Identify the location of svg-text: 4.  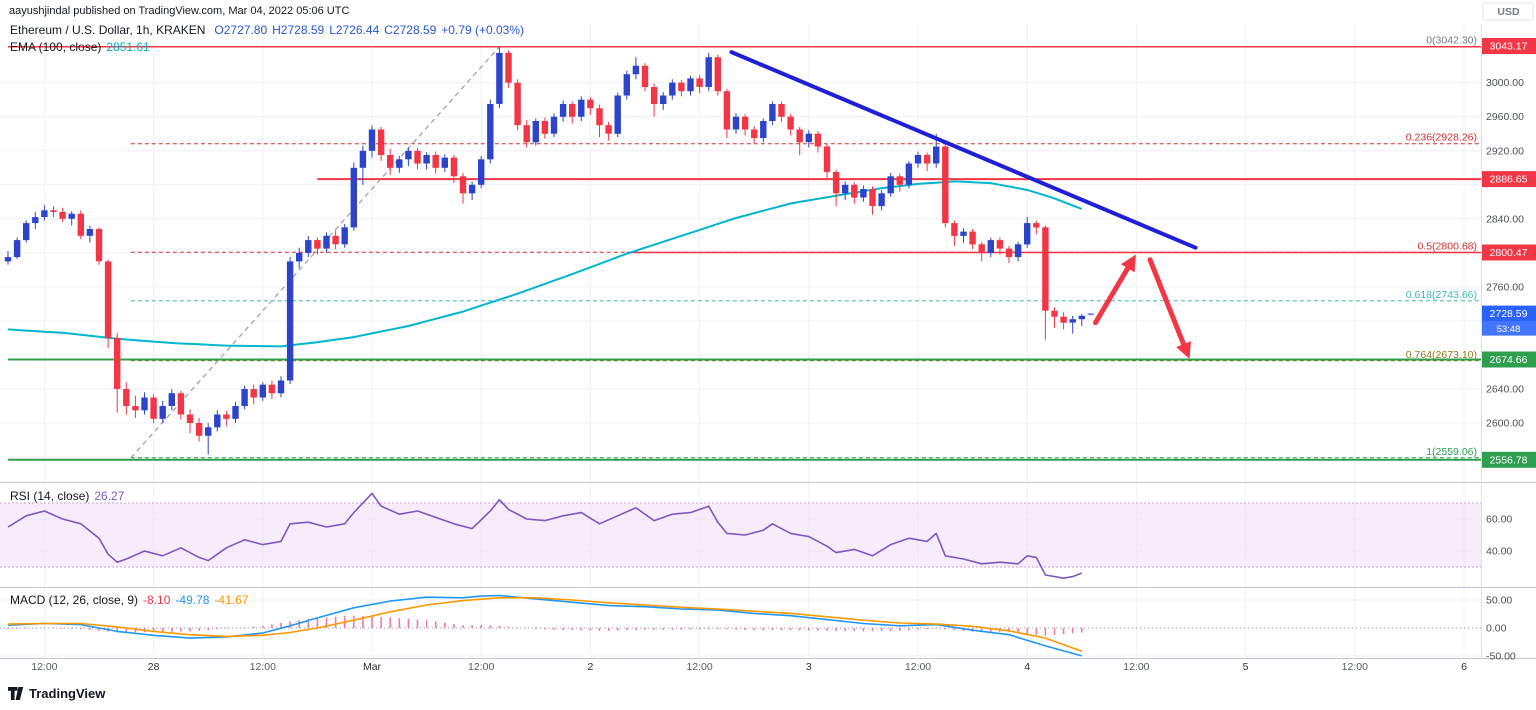
(1027, 667).